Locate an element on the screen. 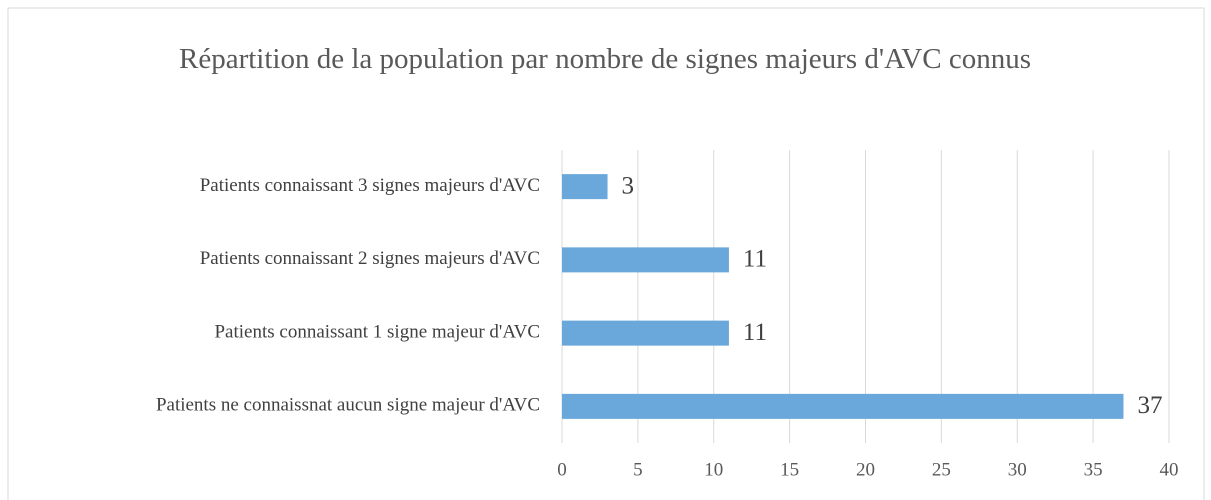 The height and width of the screenshot is (500, 1211). x-tick-label: 20 is located at coordinates (865, 469).